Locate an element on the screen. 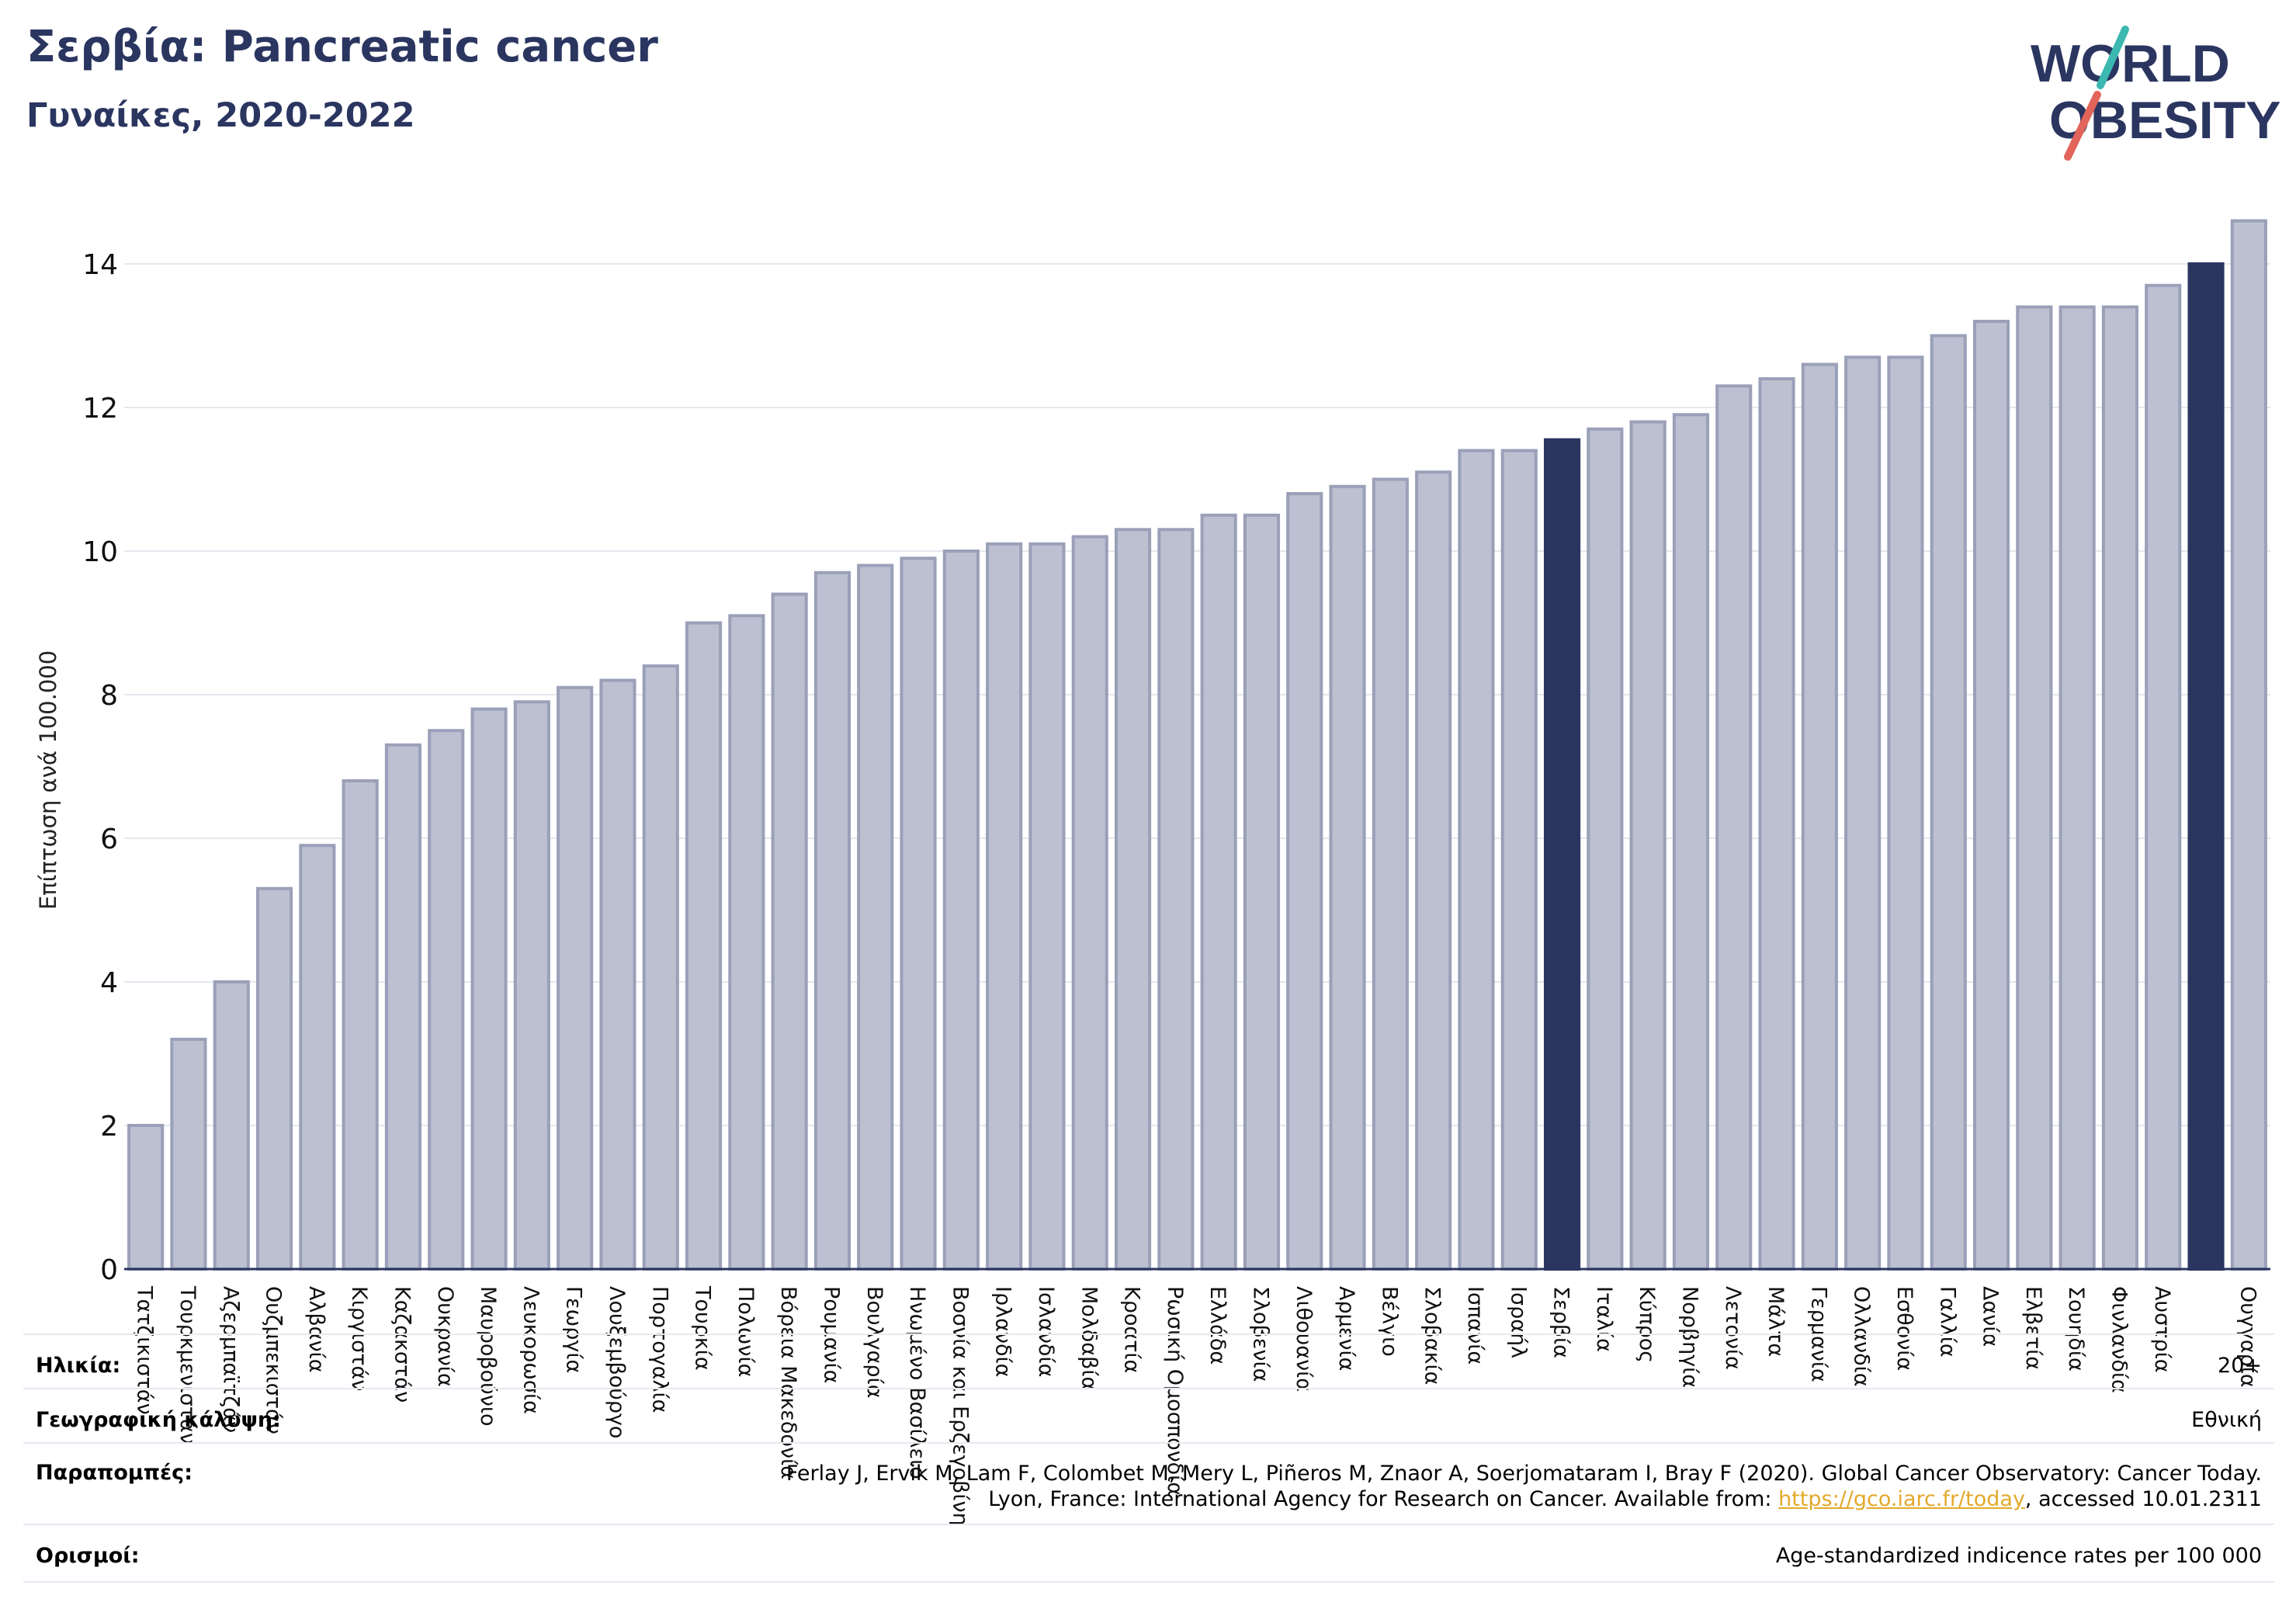  y-tick-label: 4 is located at coordinates (109, 983).